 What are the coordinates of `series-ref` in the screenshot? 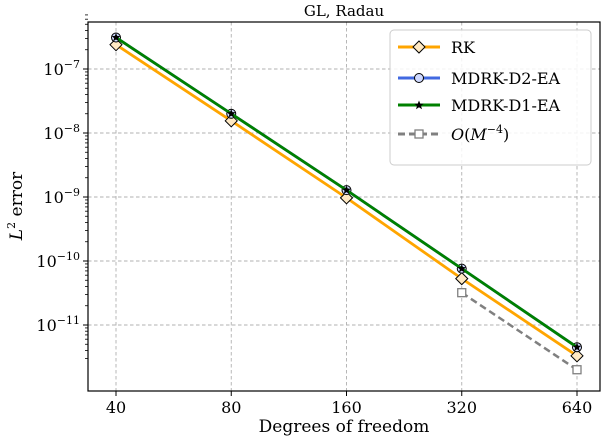 It's located at (519, 331).